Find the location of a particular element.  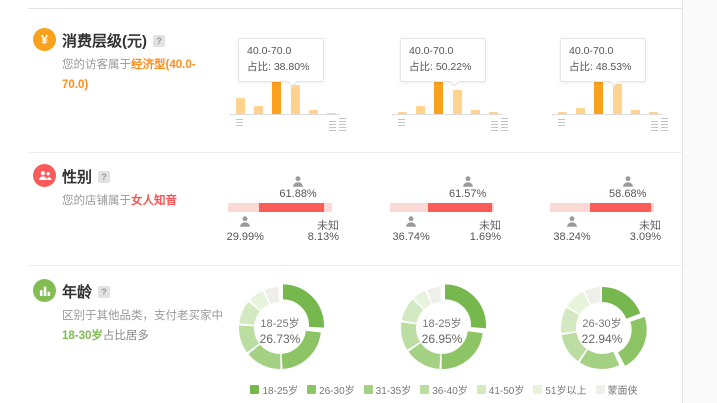

gender-chart-3: 58.68% 38.24% 未知 3.09% is located at coordinates (607, 205).